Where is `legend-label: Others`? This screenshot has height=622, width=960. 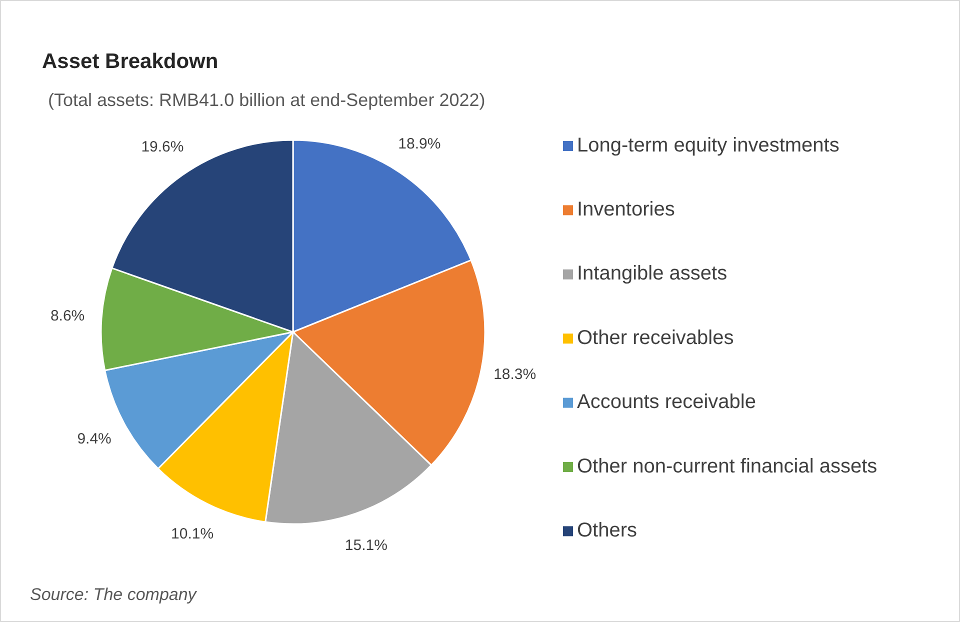 legend-label: Others is located at coordinates (607, 530).